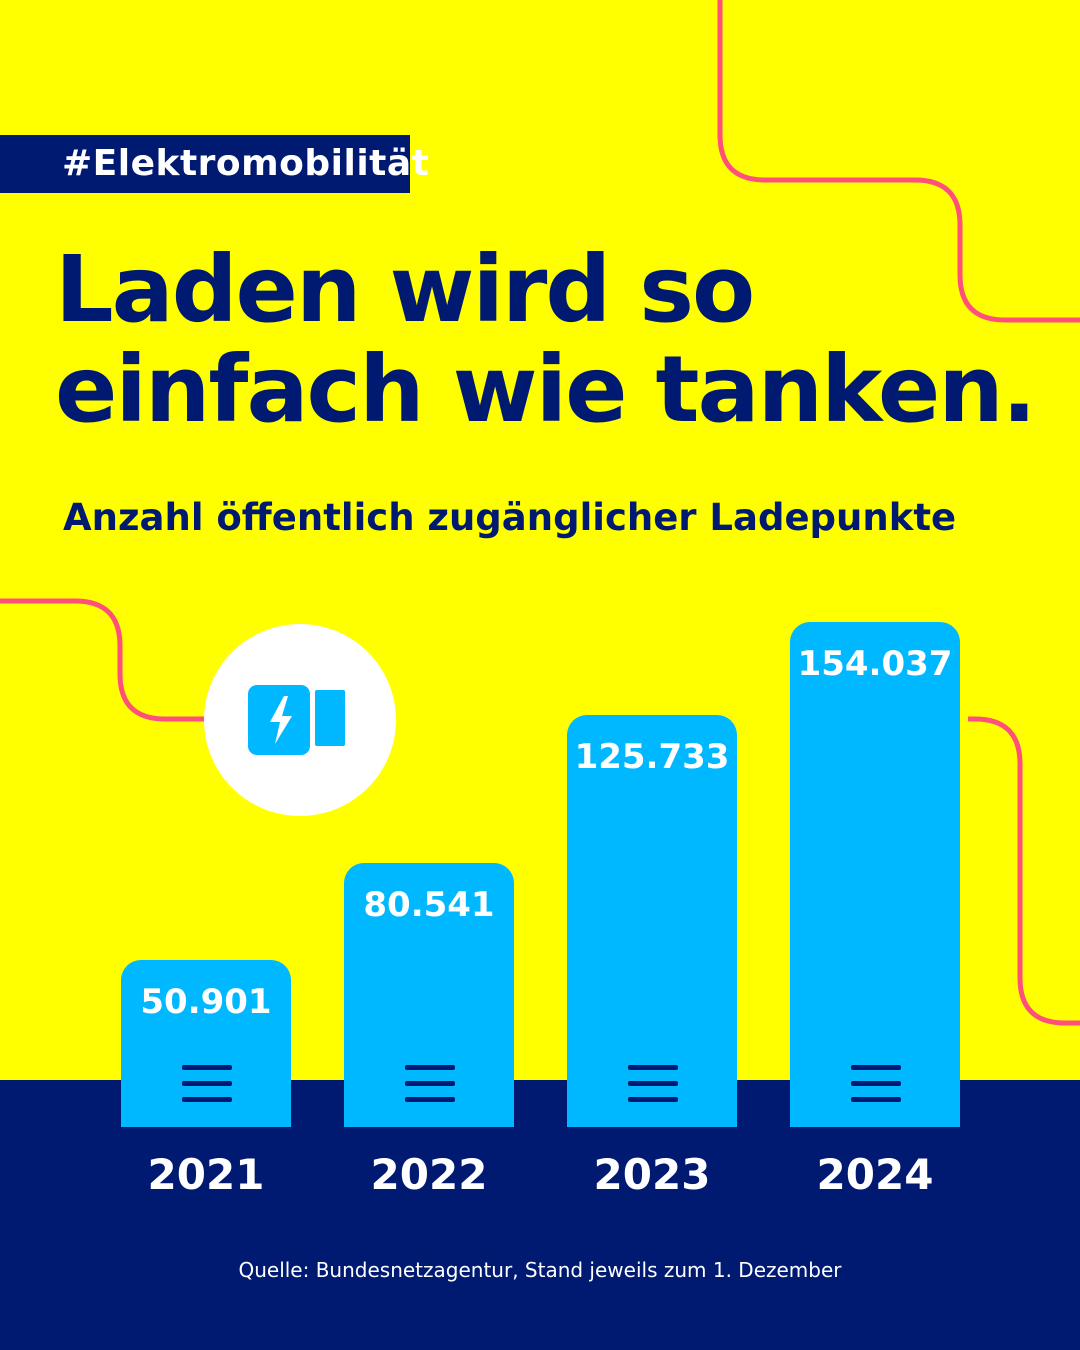 The image size is (1080, 1350). I want to click on headline: Laden wird so einfach wie tanken., so click(550, 340).